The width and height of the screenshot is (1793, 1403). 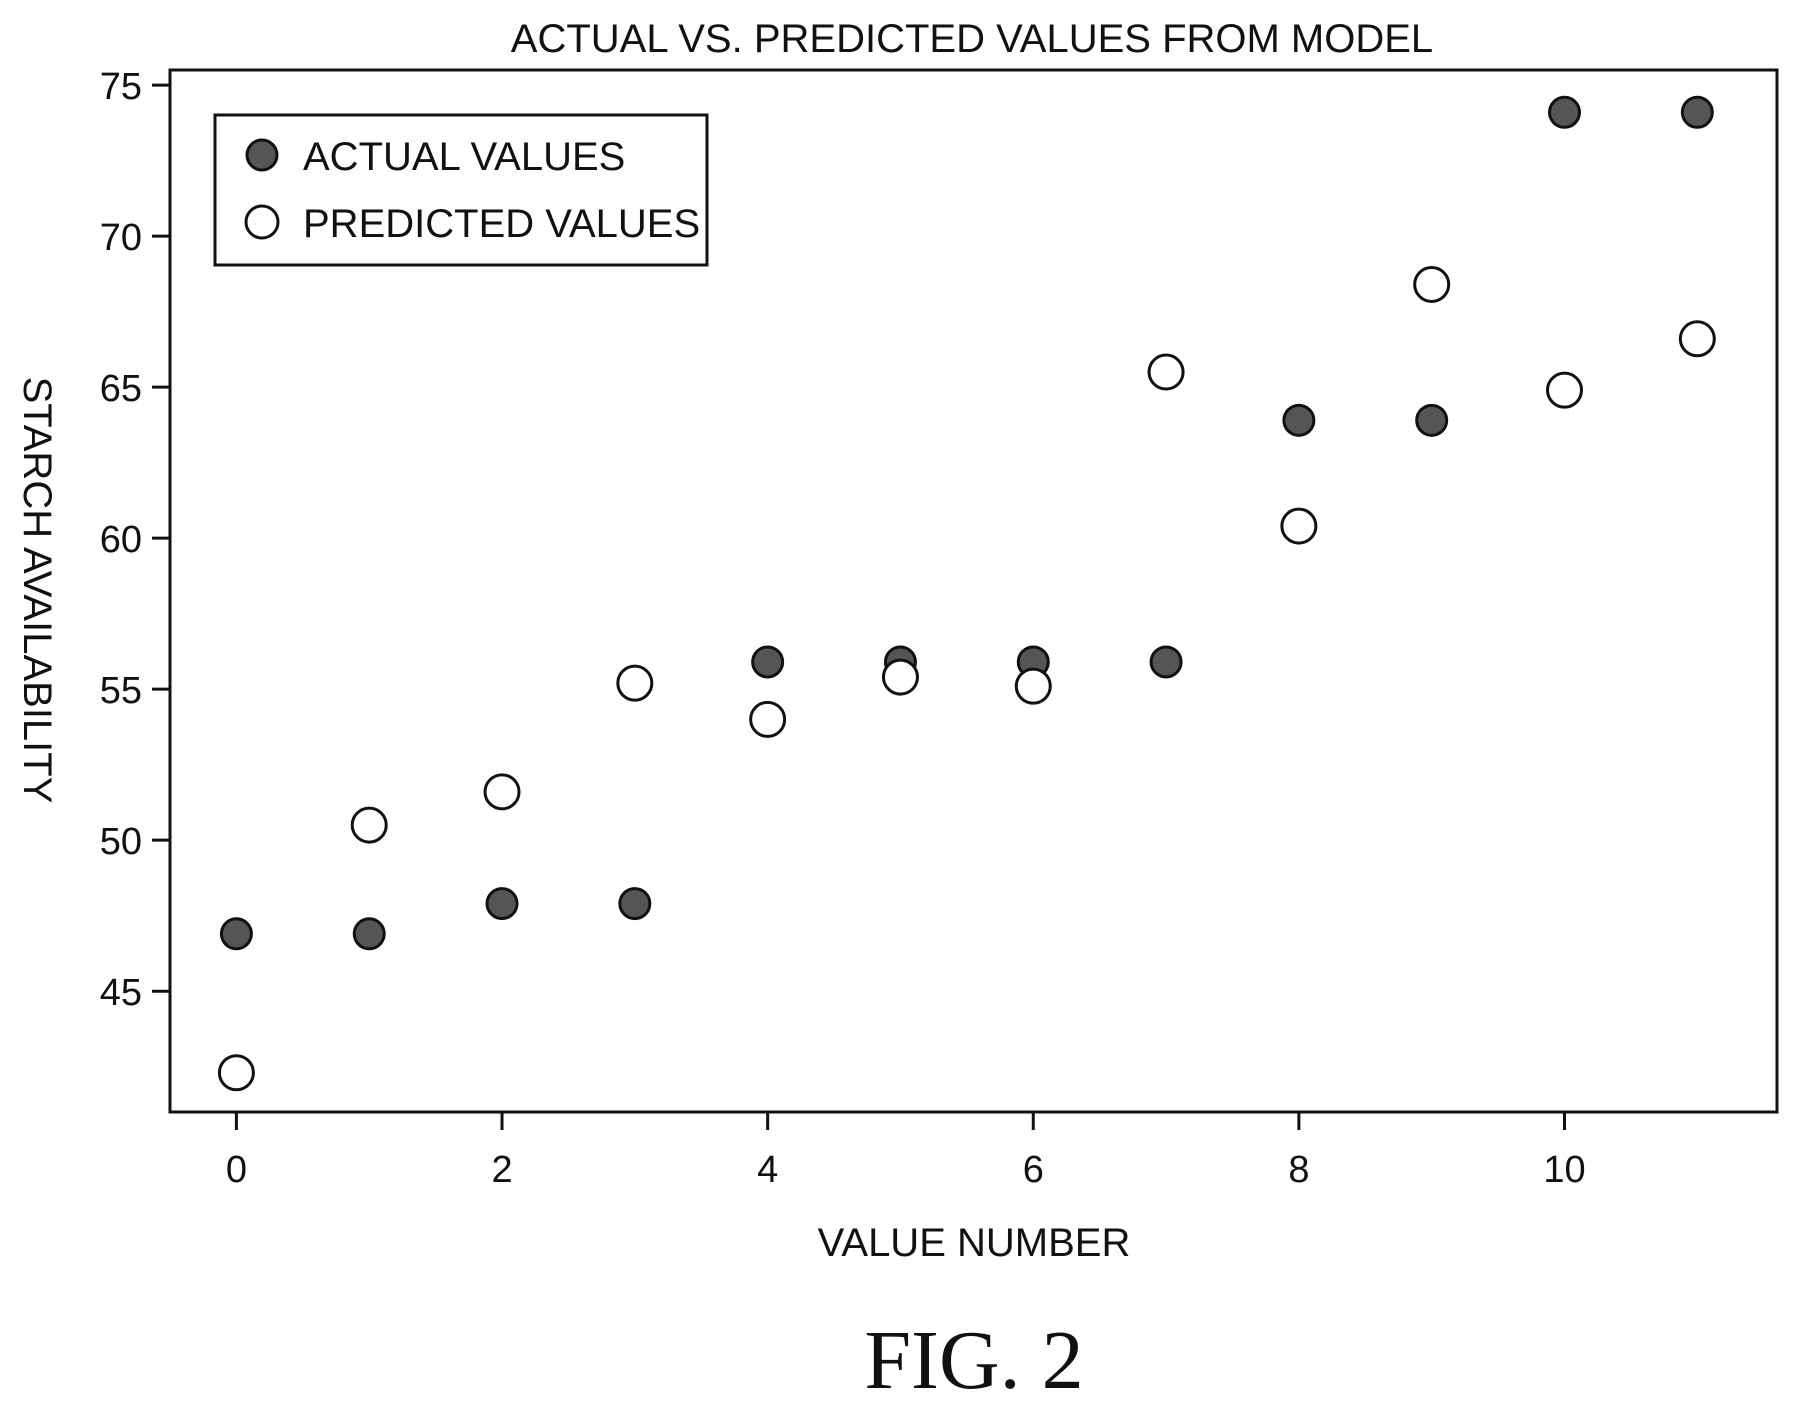 I want to click on legend-marker-predicted, so click(x=262, y=222).